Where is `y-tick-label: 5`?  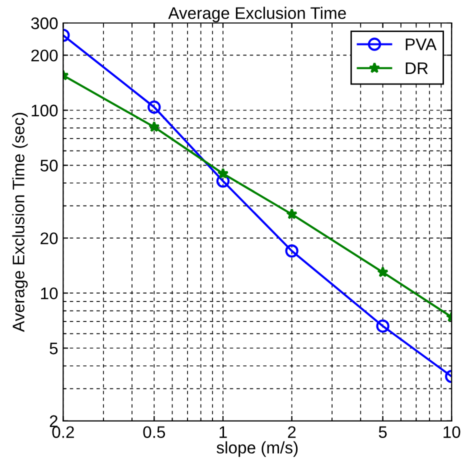 y-tick-label: 5 is located at coordinates (54, 348).